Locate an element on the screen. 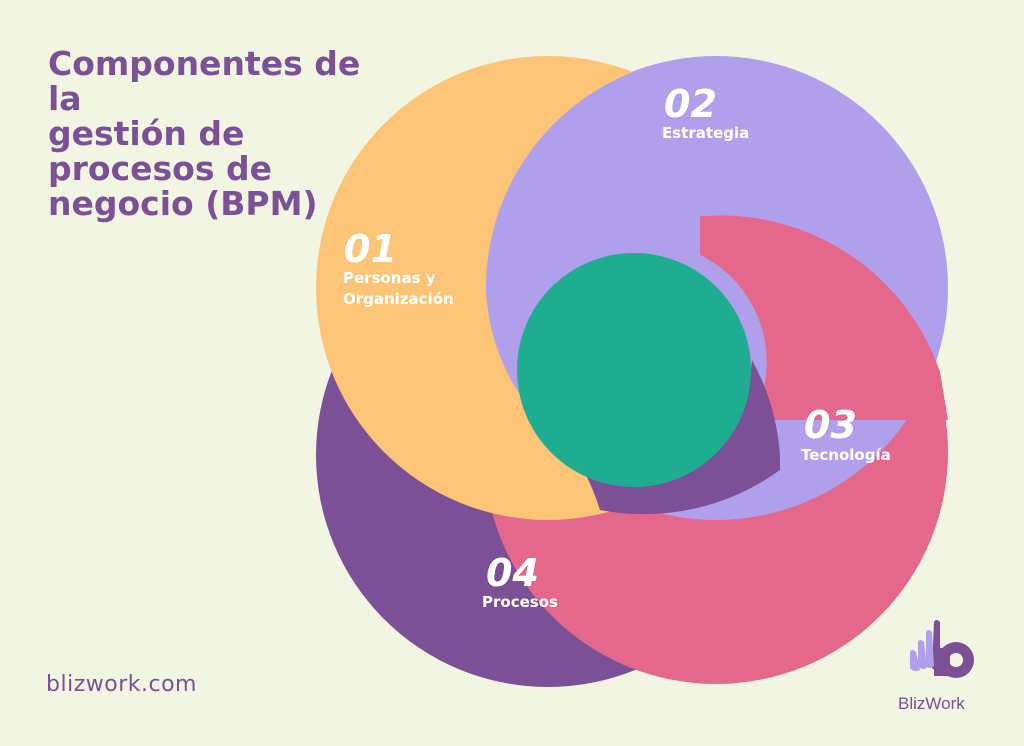 The image size is (1024, 746). title-line: procesos de is located at coordinates (160, 168).